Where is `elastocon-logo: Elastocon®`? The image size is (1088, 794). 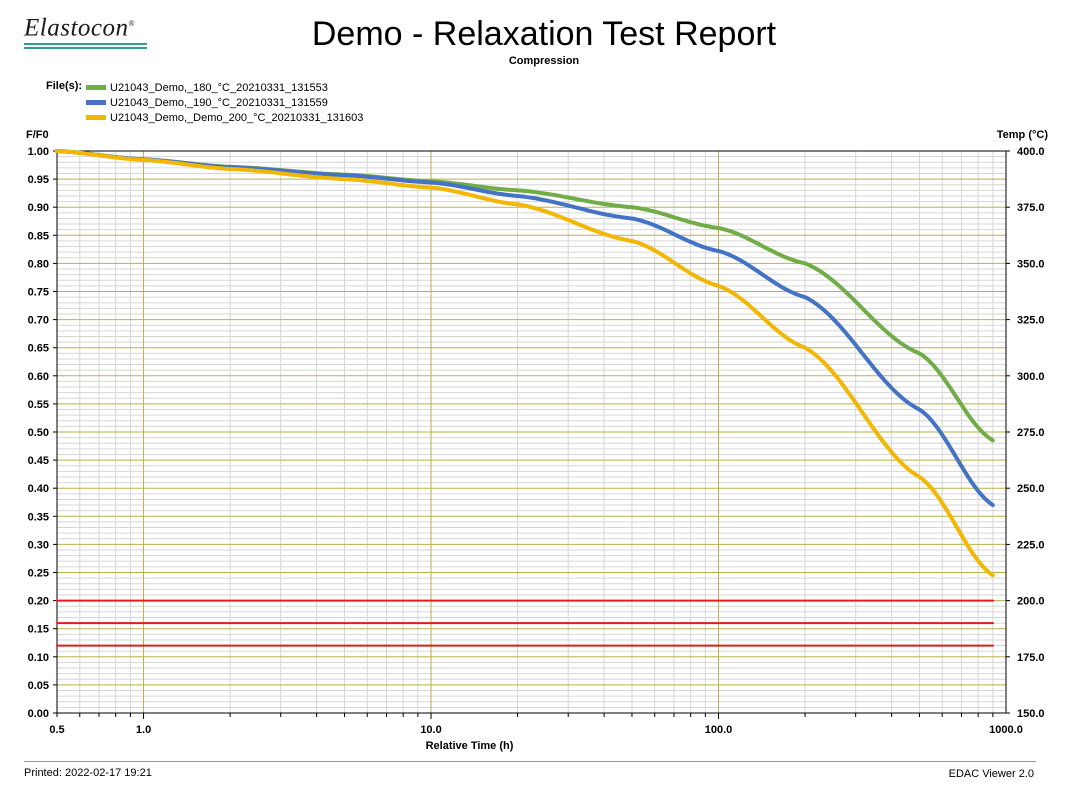
elastocon-logo: Elastocon® is located at coordinates (89, 30).